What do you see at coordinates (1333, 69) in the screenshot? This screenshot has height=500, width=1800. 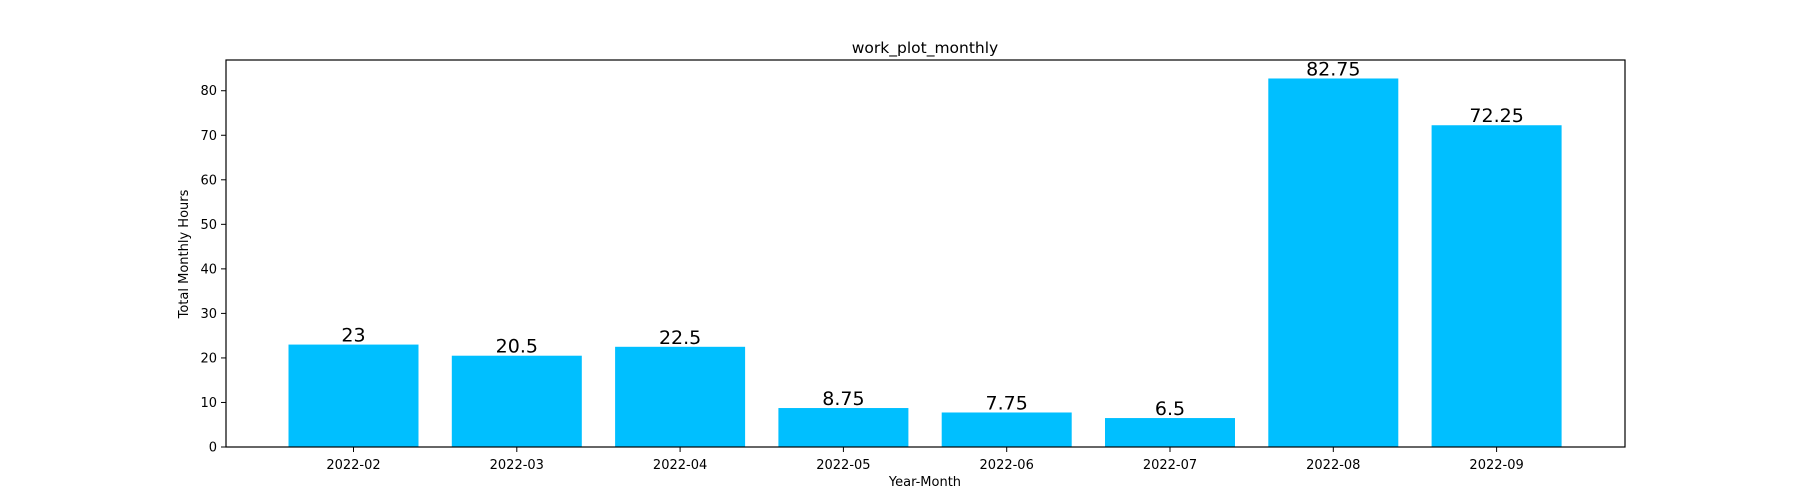 I see `value-label-2022-08: 82.75` at bounding box center [1333, 69].